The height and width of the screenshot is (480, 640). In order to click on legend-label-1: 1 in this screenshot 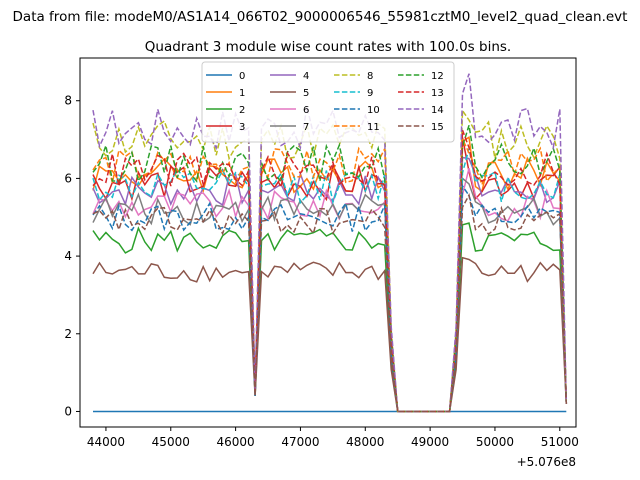, I will do `click(242, 93)`.